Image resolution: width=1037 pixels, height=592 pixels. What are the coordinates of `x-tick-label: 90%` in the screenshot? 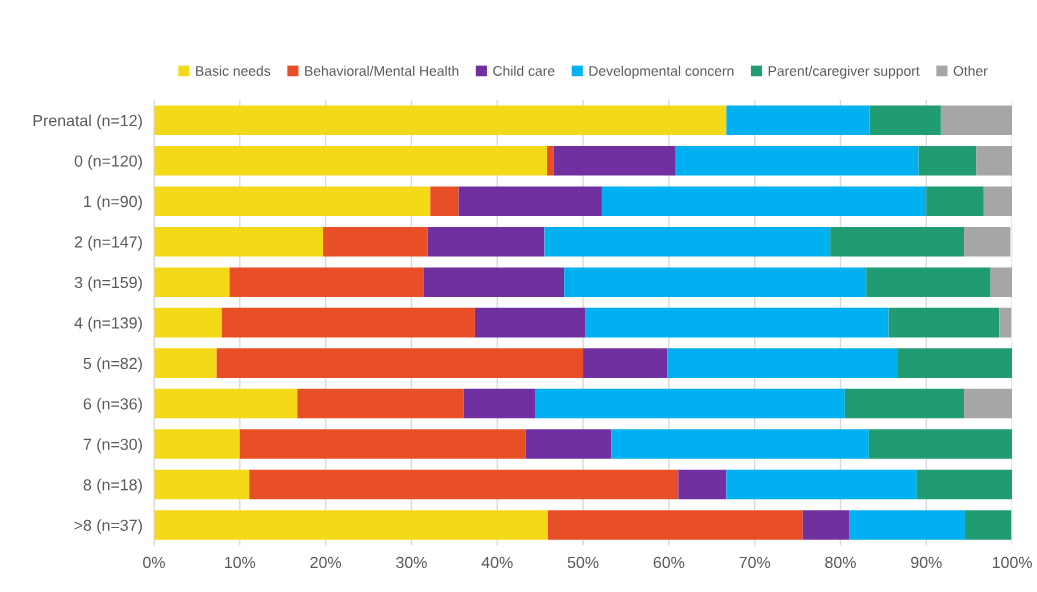 It's located at (926, 562).